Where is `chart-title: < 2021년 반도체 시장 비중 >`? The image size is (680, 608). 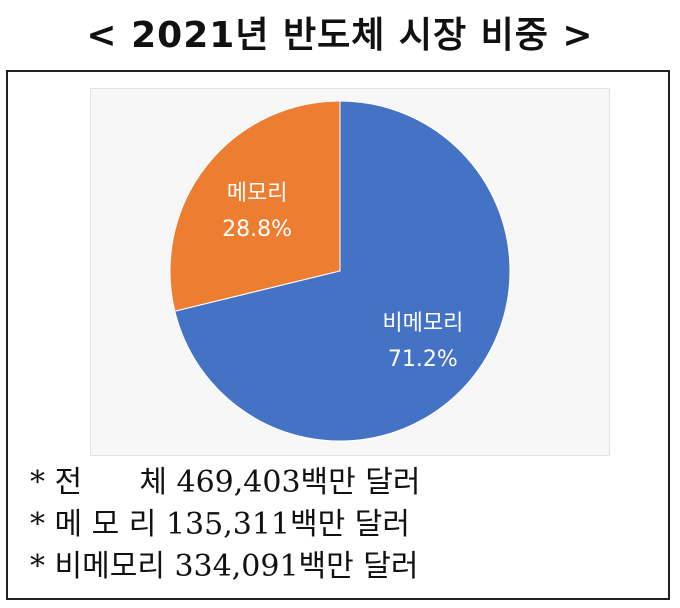
chart-title: < 2021년 반도체 시장 비중 > is located at coordinates (340, 35).